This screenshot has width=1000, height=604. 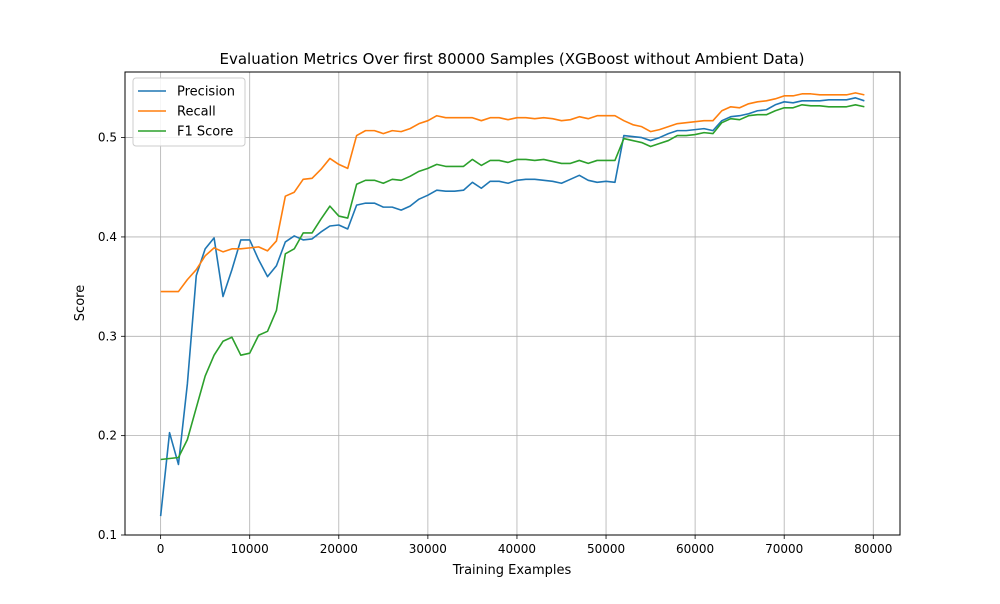 What do you see at coordinates (161, 549) in the screenshot?
I see `x-tick-label: 0` at bounding box center [161, 549].